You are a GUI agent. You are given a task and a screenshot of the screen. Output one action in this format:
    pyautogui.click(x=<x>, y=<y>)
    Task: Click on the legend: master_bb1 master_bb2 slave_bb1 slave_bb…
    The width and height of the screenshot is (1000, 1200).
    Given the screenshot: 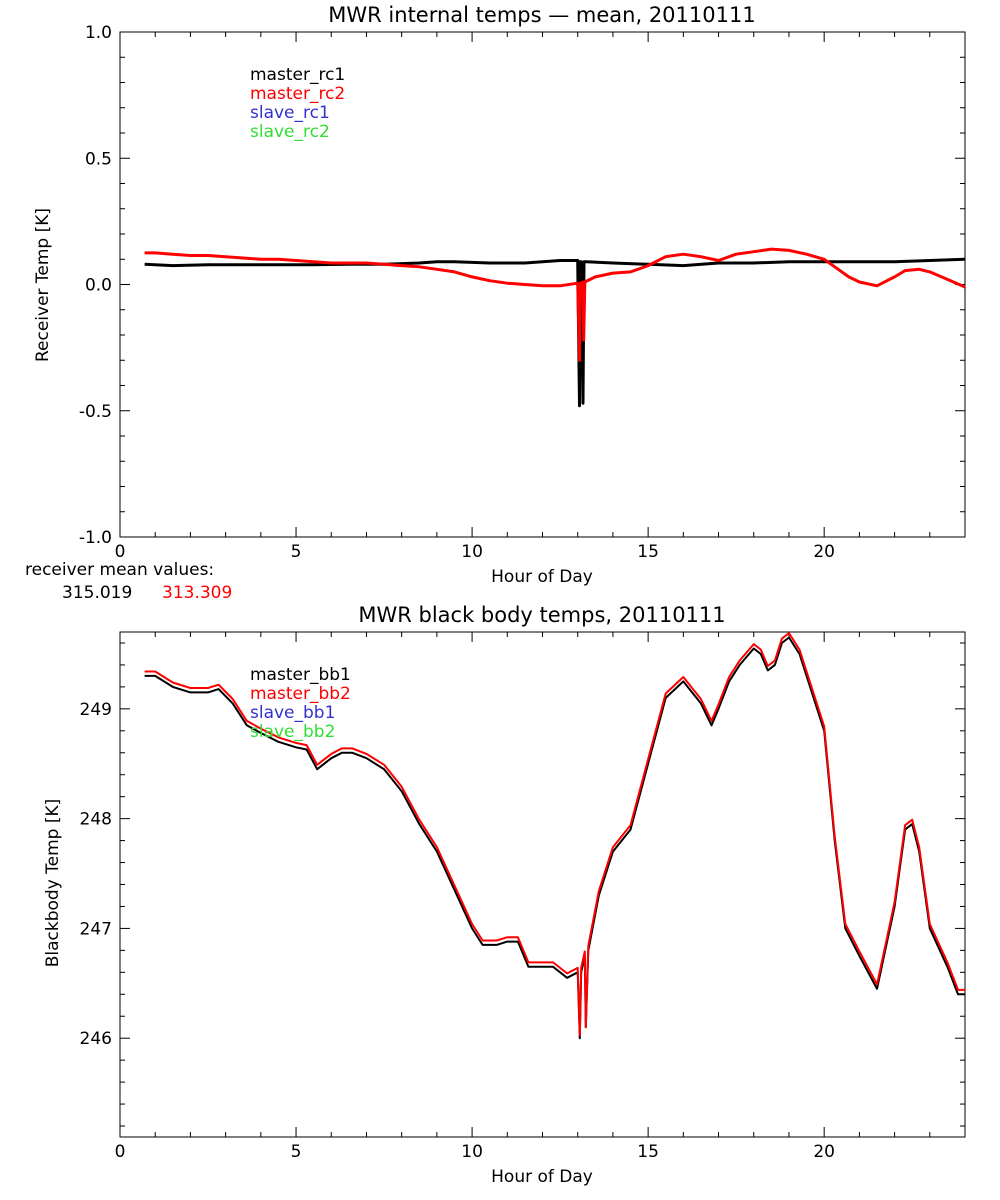 What is the action you would take?
    pyautogui.click(x=300, y=703)
    